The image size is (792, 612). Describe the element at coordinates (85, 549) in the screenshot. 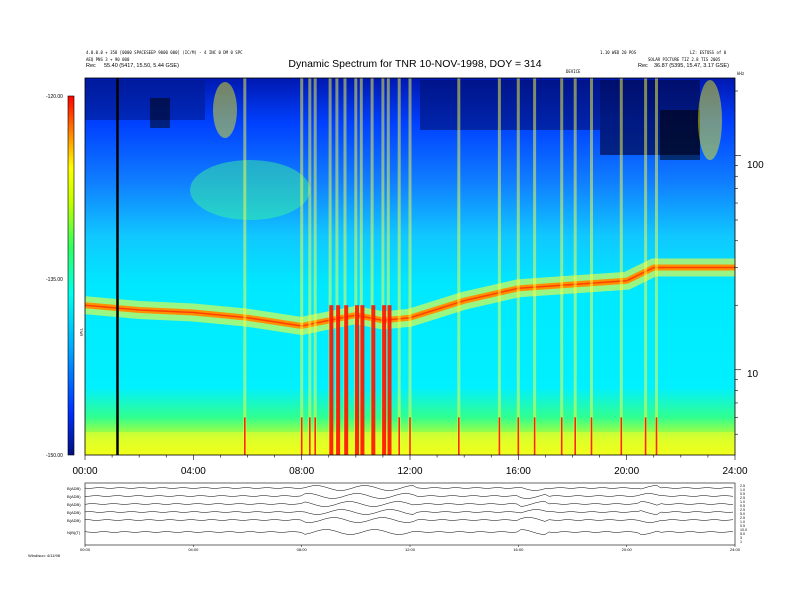

I see `lower-x-tick-label: 00:00` at that location.